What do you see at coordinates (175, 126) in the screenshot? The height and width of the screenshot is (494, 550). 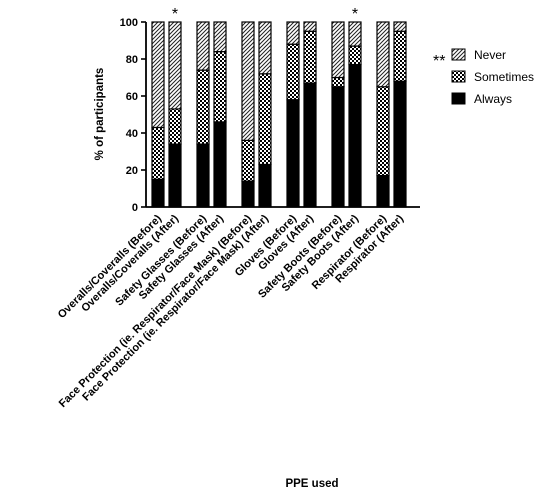 I see `bar-sometimes-overalls-coveralls-after` at bounding box center [175, 126].